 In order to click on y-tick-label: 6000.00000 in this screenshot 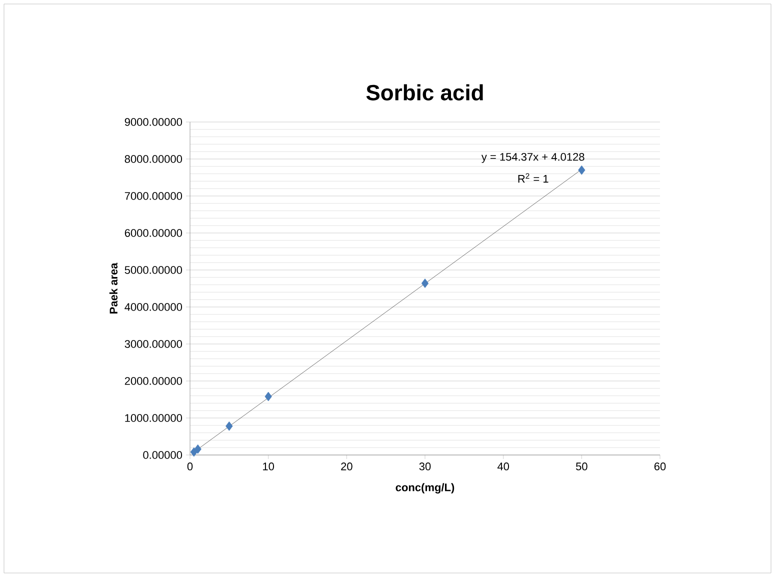, I will do `click(153, 233)`.